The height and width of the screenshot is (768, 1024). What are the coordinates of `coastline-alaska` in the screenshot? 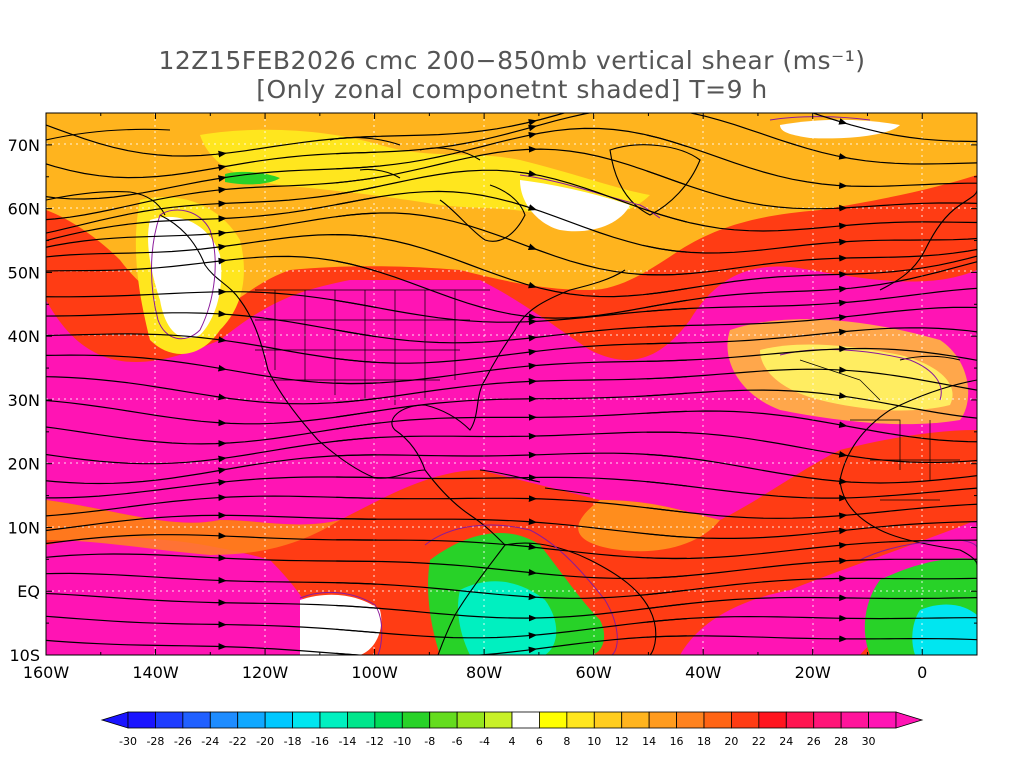 It's located at (108, 172).